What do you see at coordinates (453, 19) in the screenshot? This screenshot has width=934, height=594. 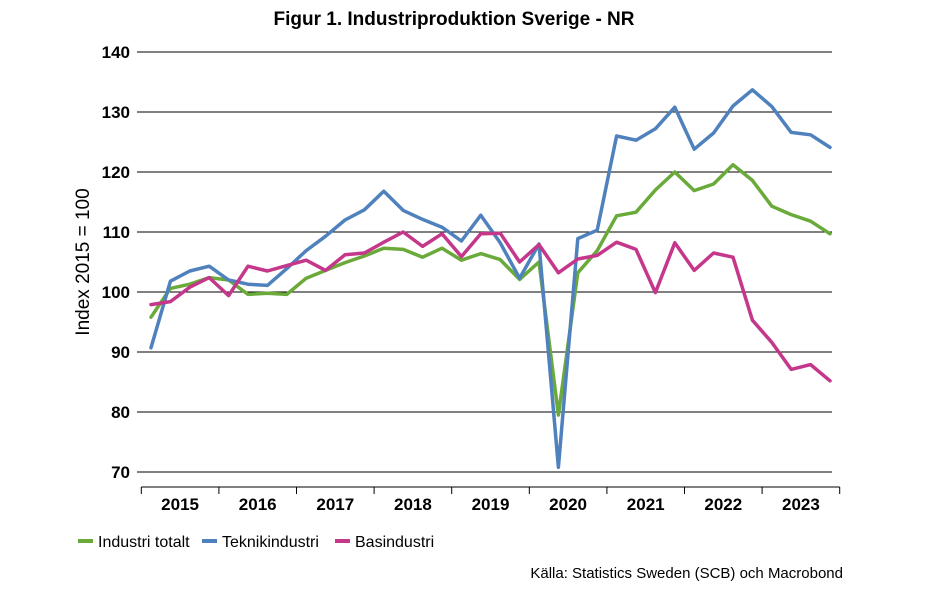 I see `chart-title: Figur 1. Industriproduktion Sverige - NR` at bounding box center [453, 19].